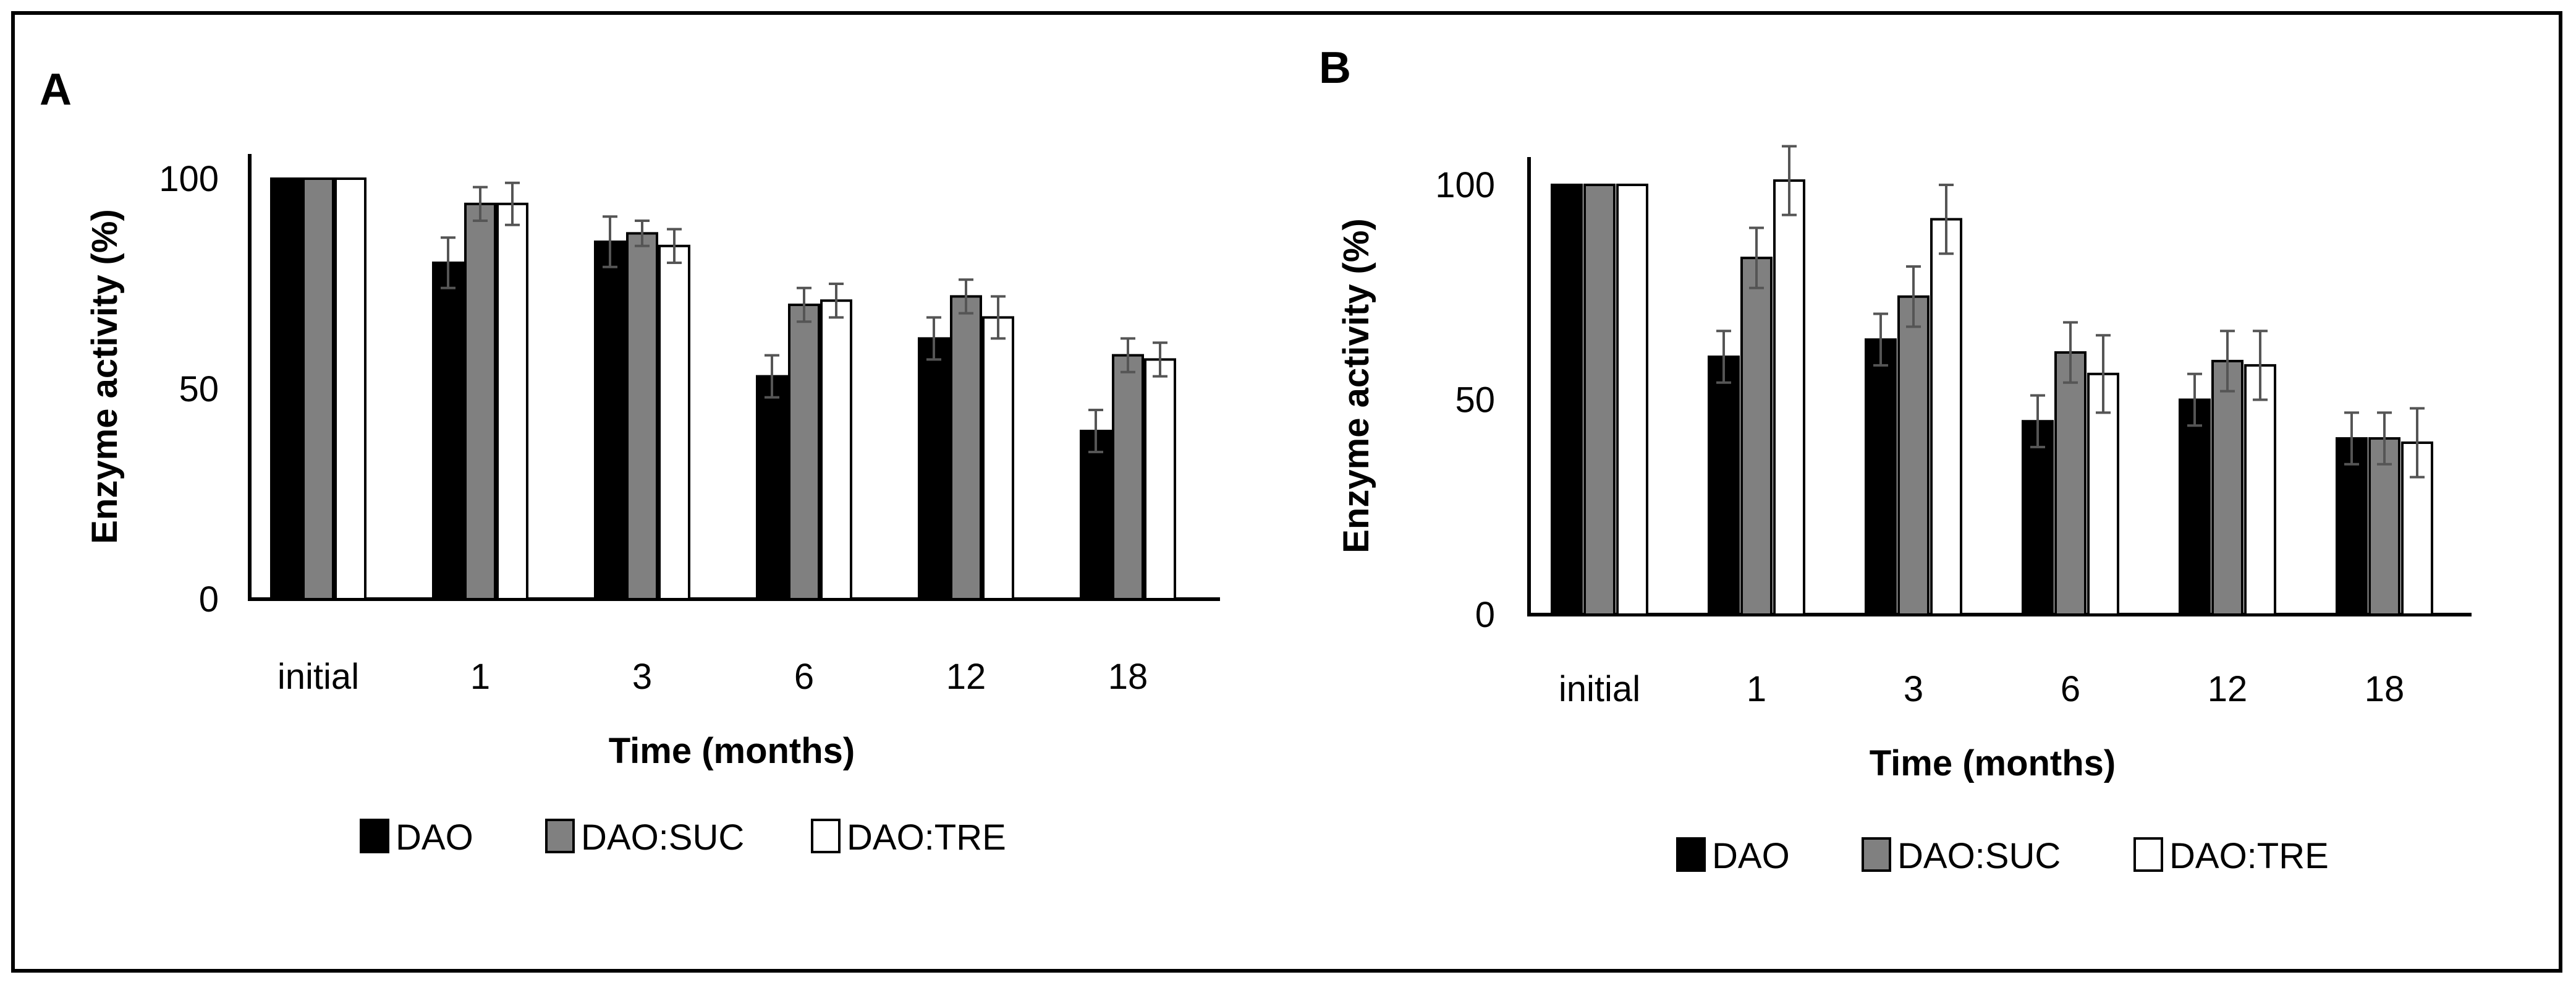  Describe the element at coordinates (209, 599) in the screenshot. I see `panel-a-y-tick-label: 0` at that location.